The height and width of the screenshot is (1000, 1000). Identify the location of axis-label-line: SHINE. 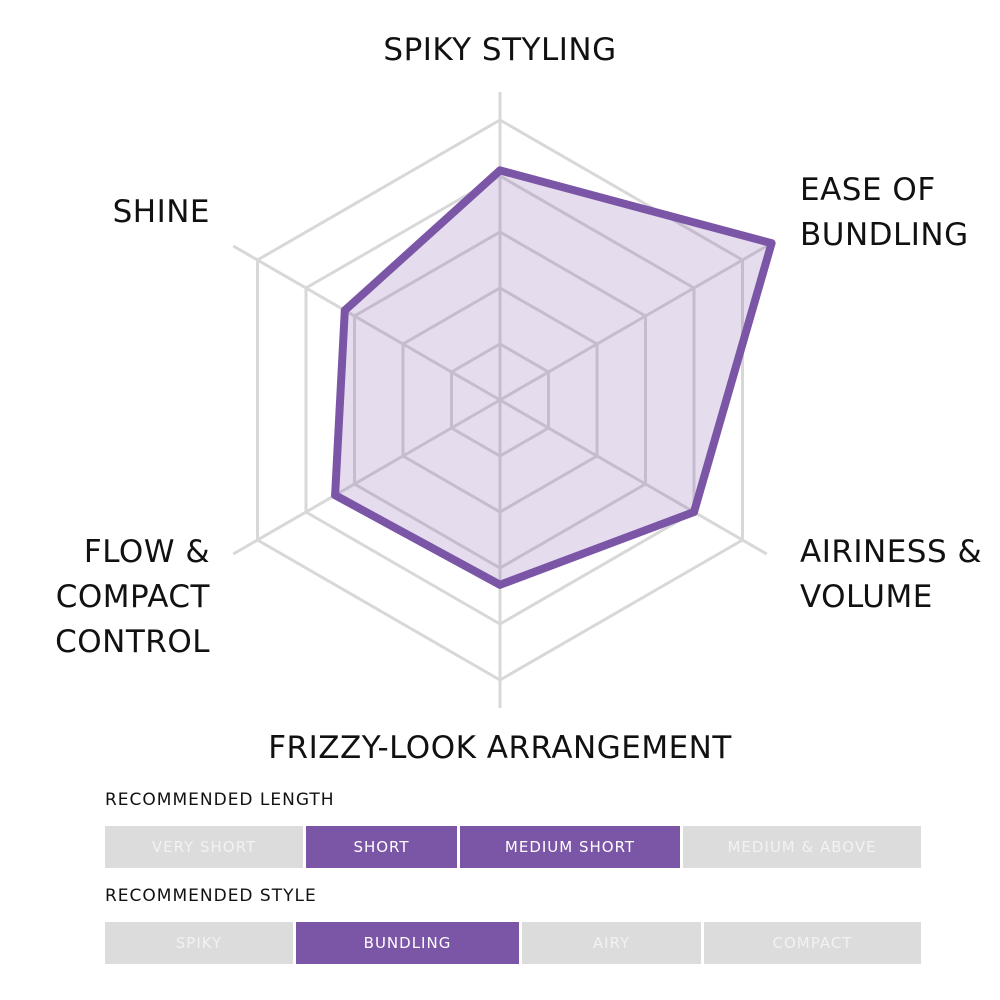
(161, 212).